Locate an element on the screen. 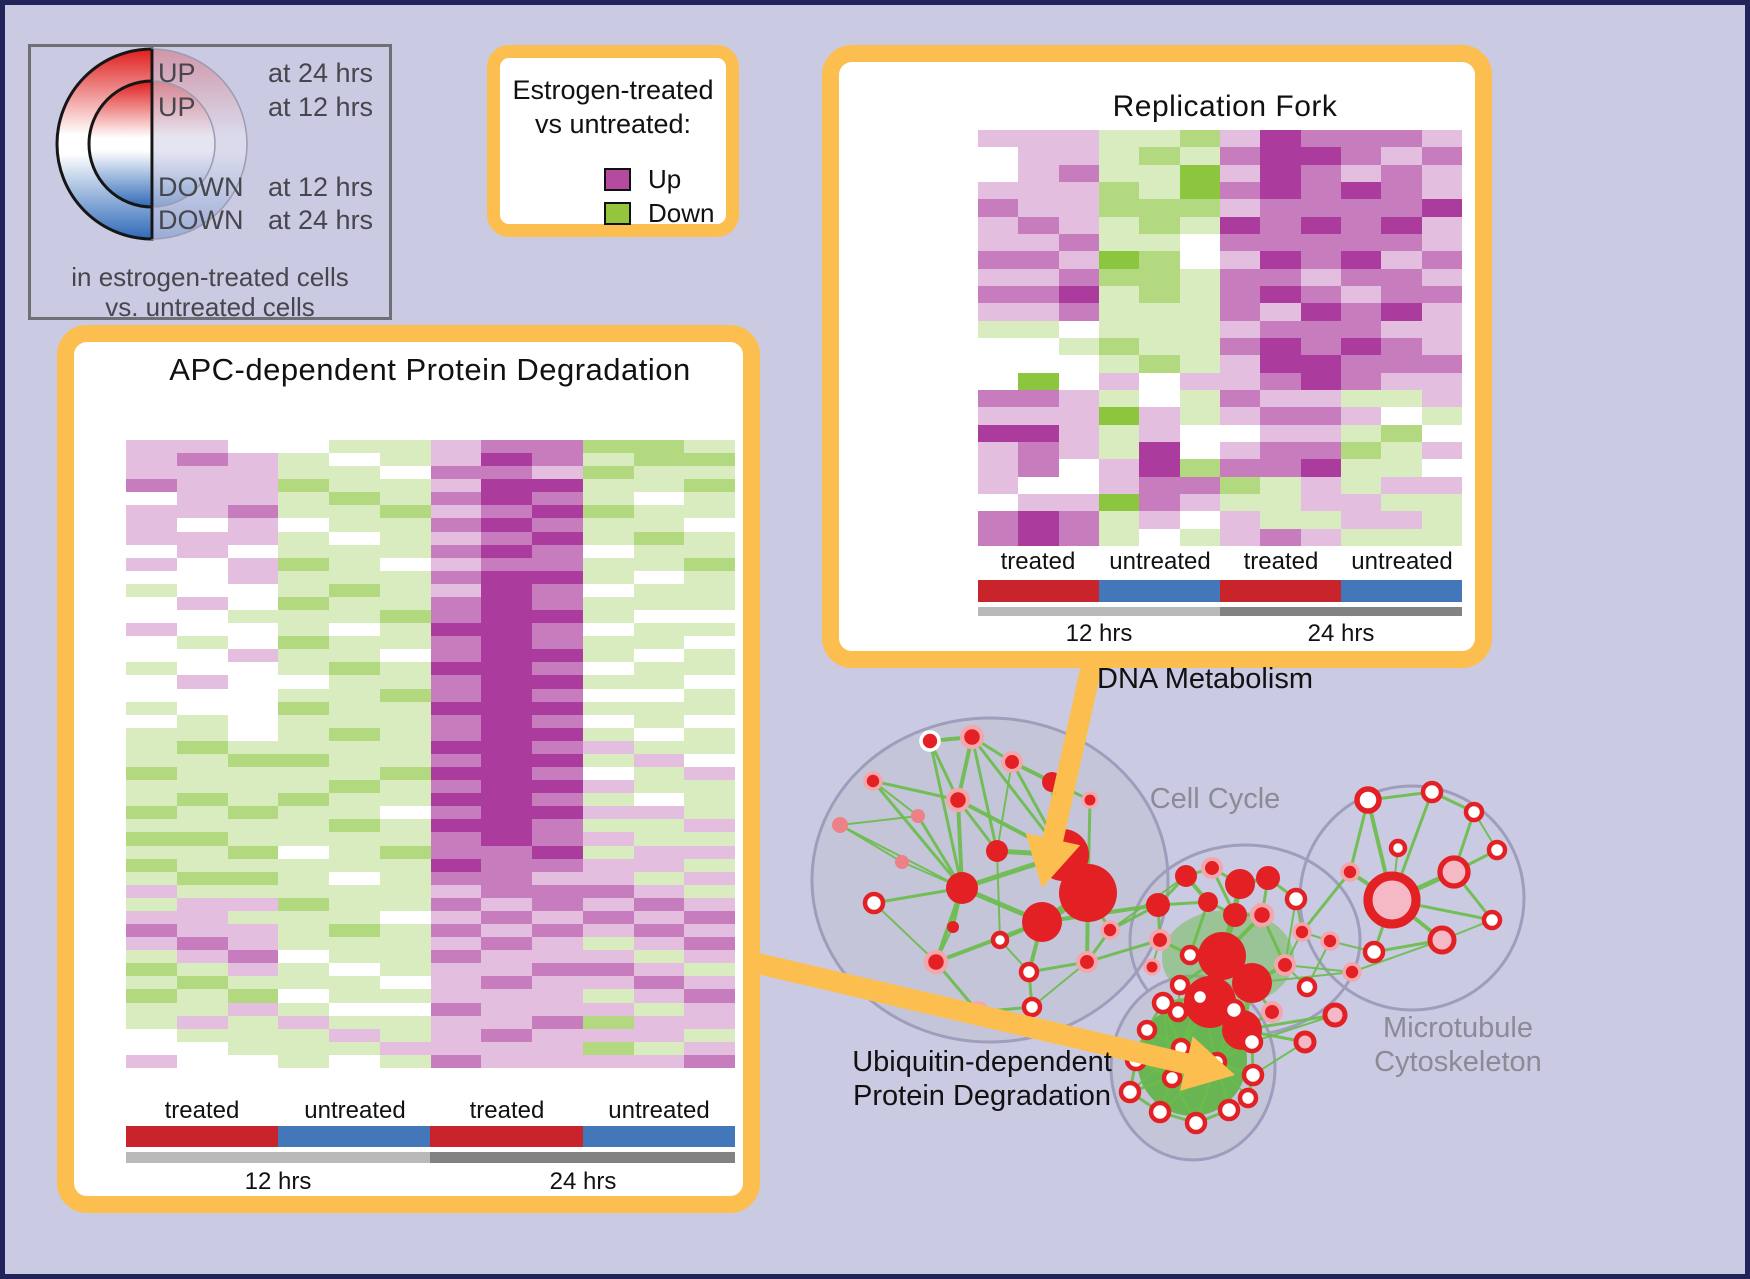 Image resolution: width=1750 pixels, height=1279 pixels. ring-legend-box is located at coordinates (210, 182).